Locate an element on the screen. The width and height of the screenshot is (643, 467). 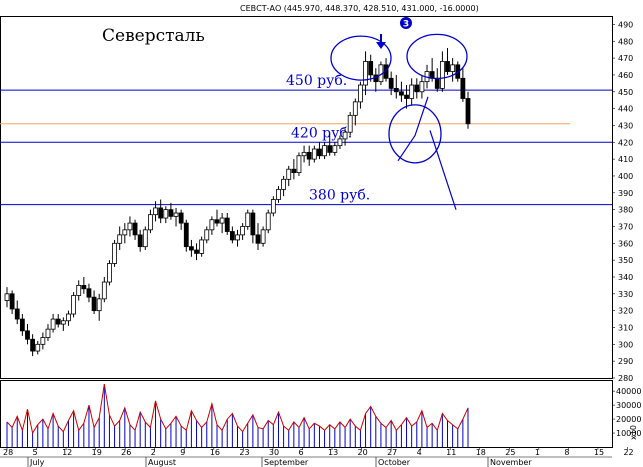
x-tick-label: 15 is located at coordinates (599, 452).